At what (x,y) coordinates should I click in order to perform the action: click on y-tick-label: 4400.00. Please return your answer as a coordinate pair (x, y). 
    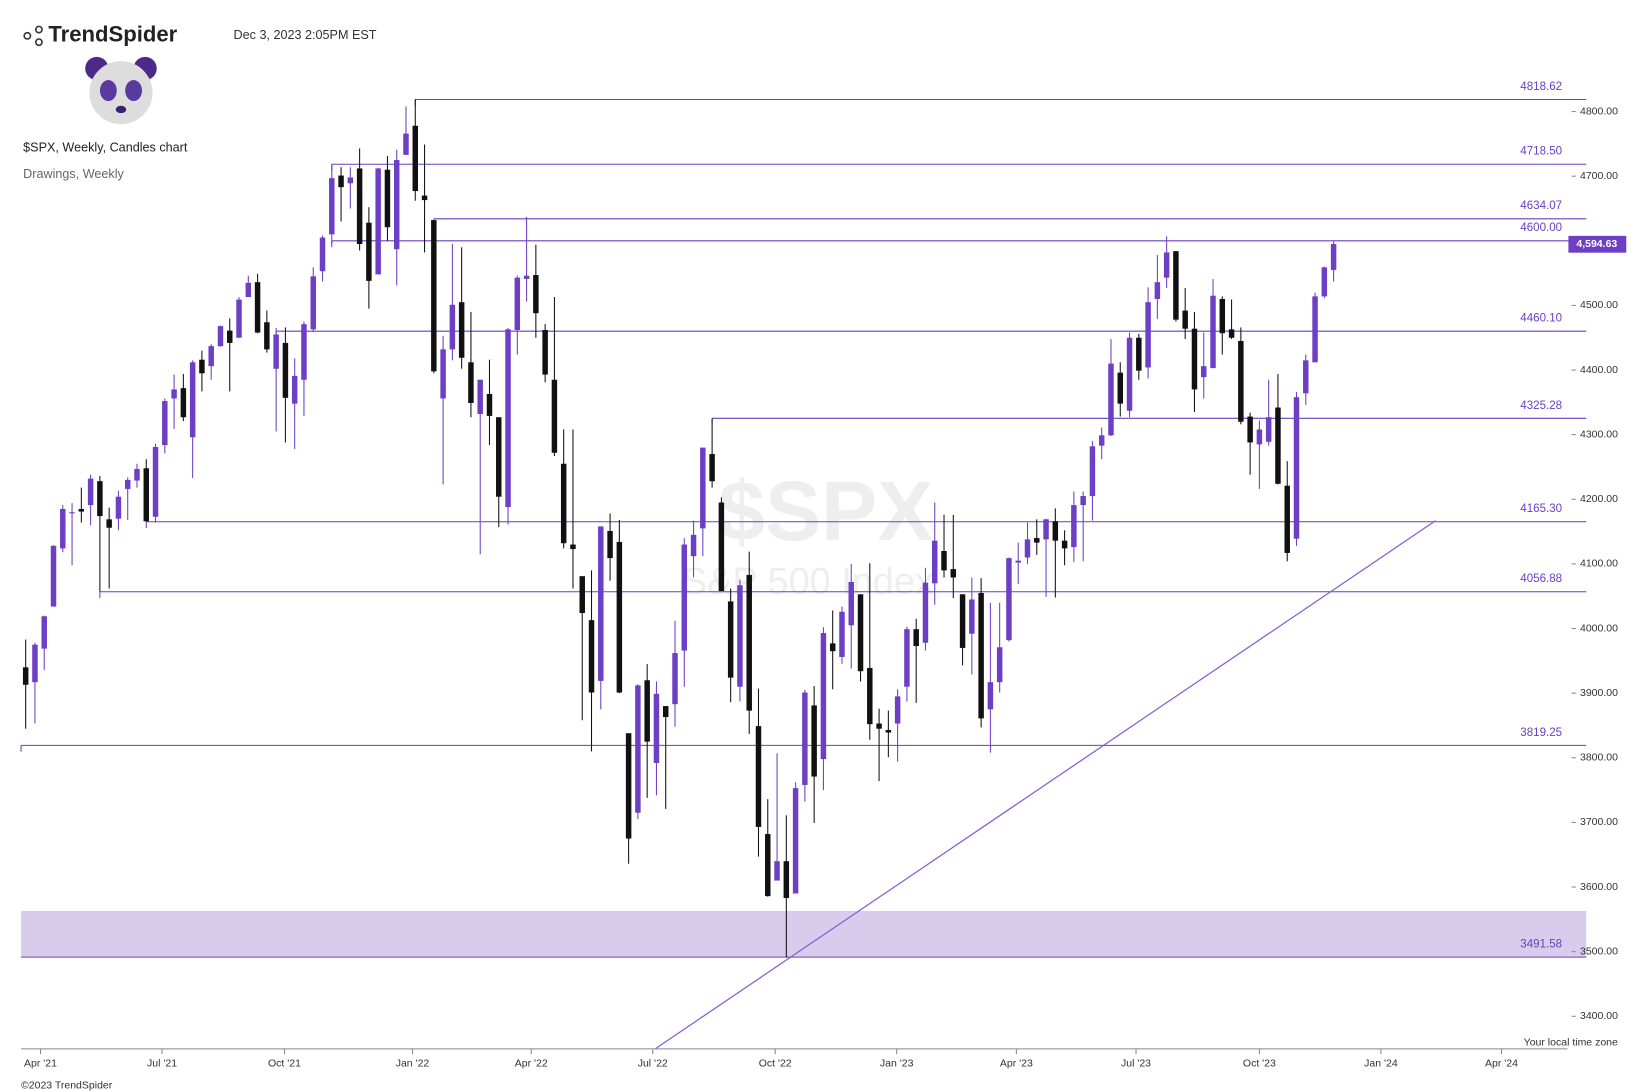
    Looking at the image, I should click on (1599, 370).